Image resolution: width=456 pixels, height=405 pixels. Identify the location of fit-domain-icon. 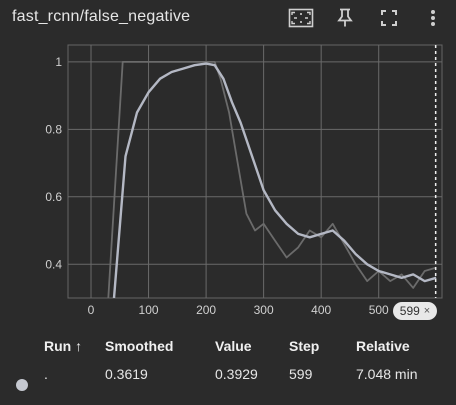
(301, 18).